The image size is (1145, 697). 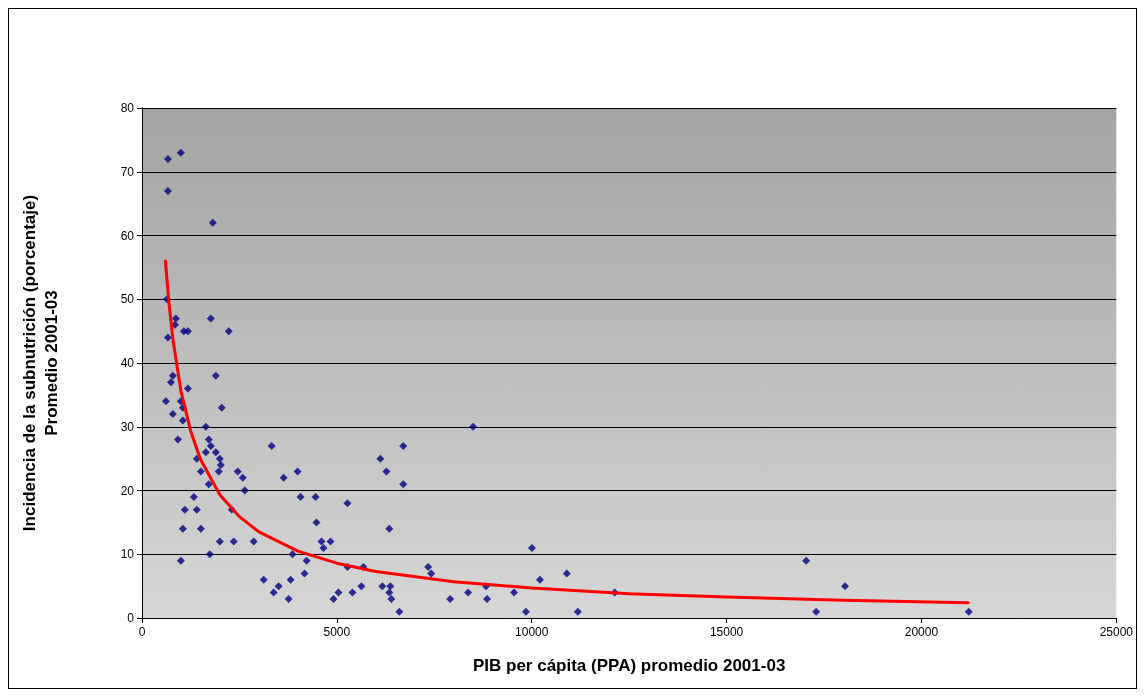 I want to click on x-tick-label: 5000, so click(x=337, y=632).